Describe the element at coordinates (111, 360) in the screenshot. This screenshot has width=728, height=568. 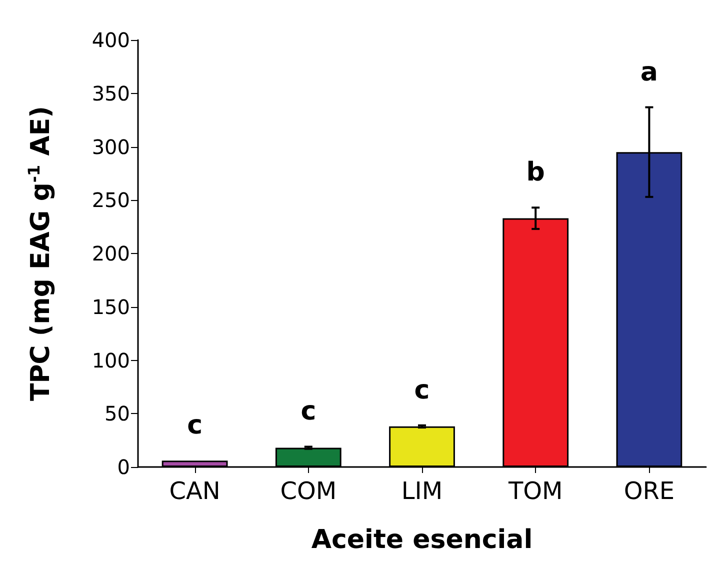
I see `y-tick-label: 100` at that location.